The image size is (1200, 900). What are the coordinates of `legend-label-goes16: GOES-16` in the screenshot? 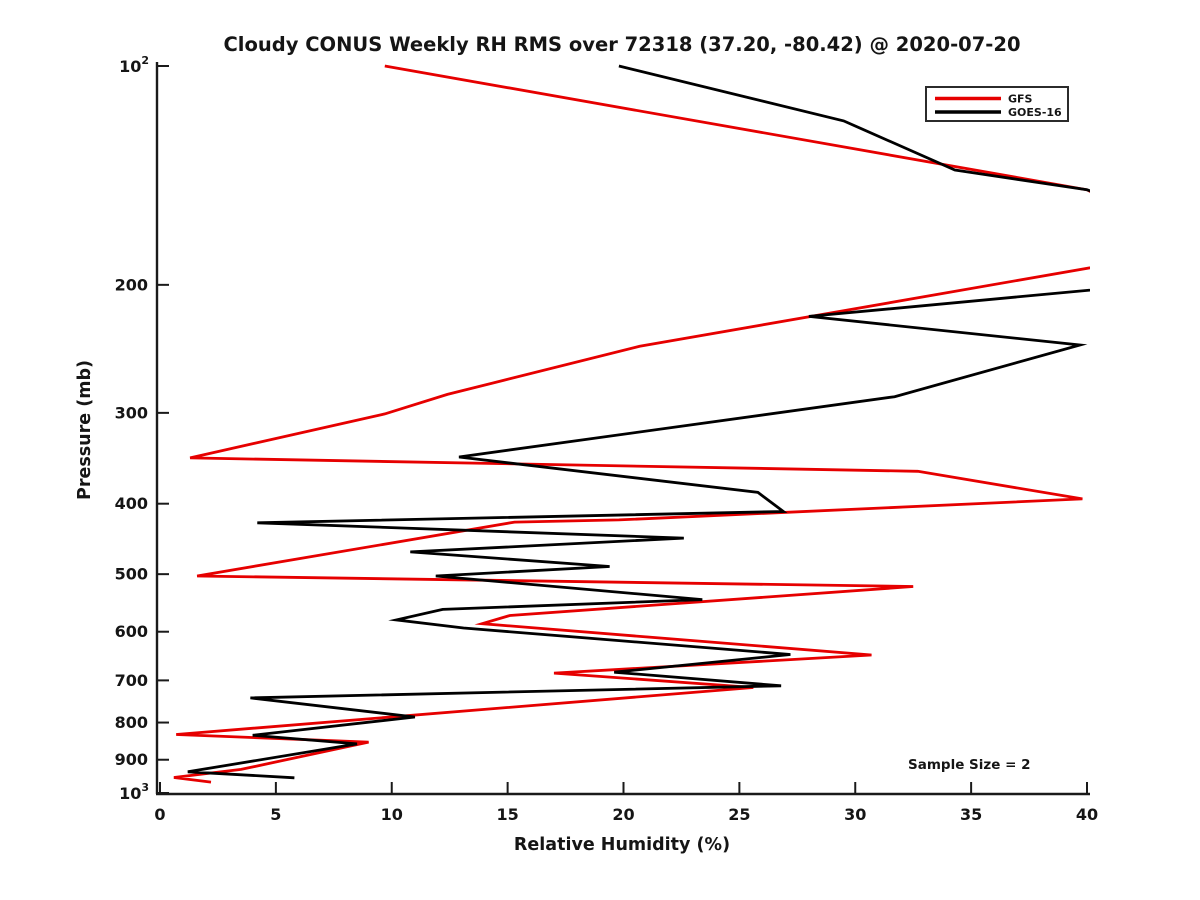 It's located at (1035, 112).